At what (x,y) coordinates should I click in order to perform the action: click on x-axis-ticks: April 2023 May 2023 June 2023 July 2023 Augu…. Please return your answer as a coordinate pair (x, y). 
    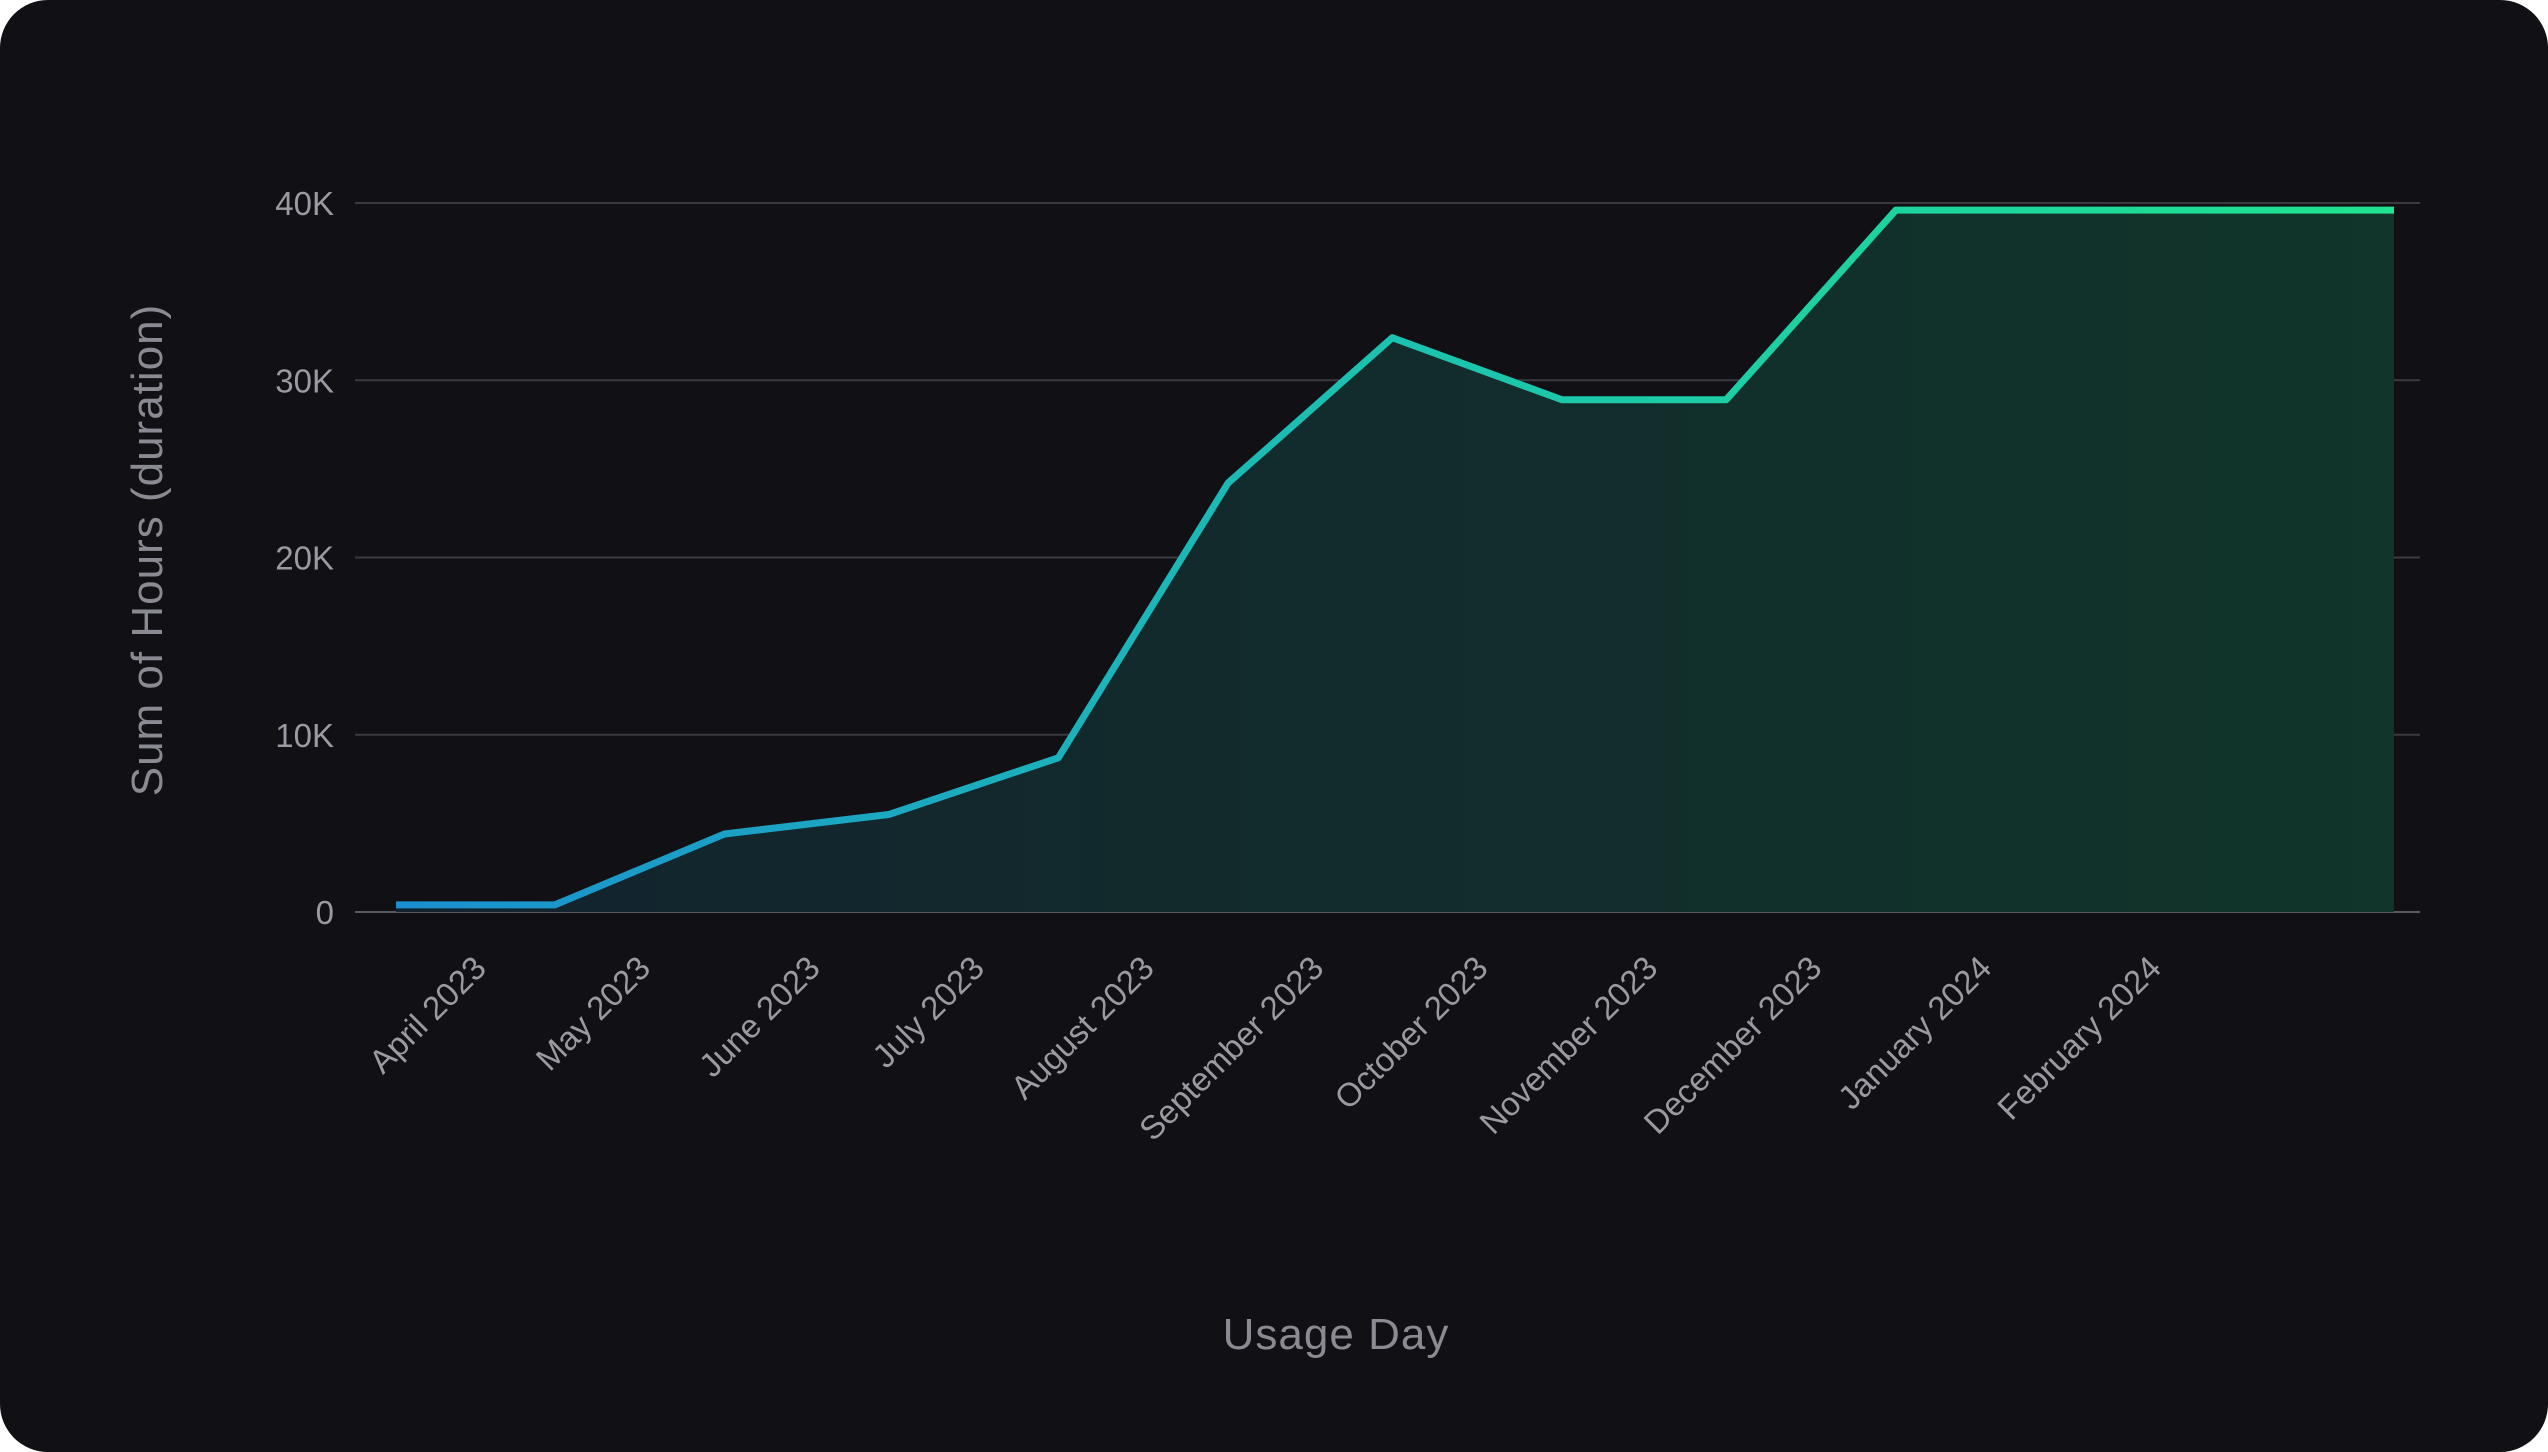
    Looking at the image, I should click on (1265, 1048).